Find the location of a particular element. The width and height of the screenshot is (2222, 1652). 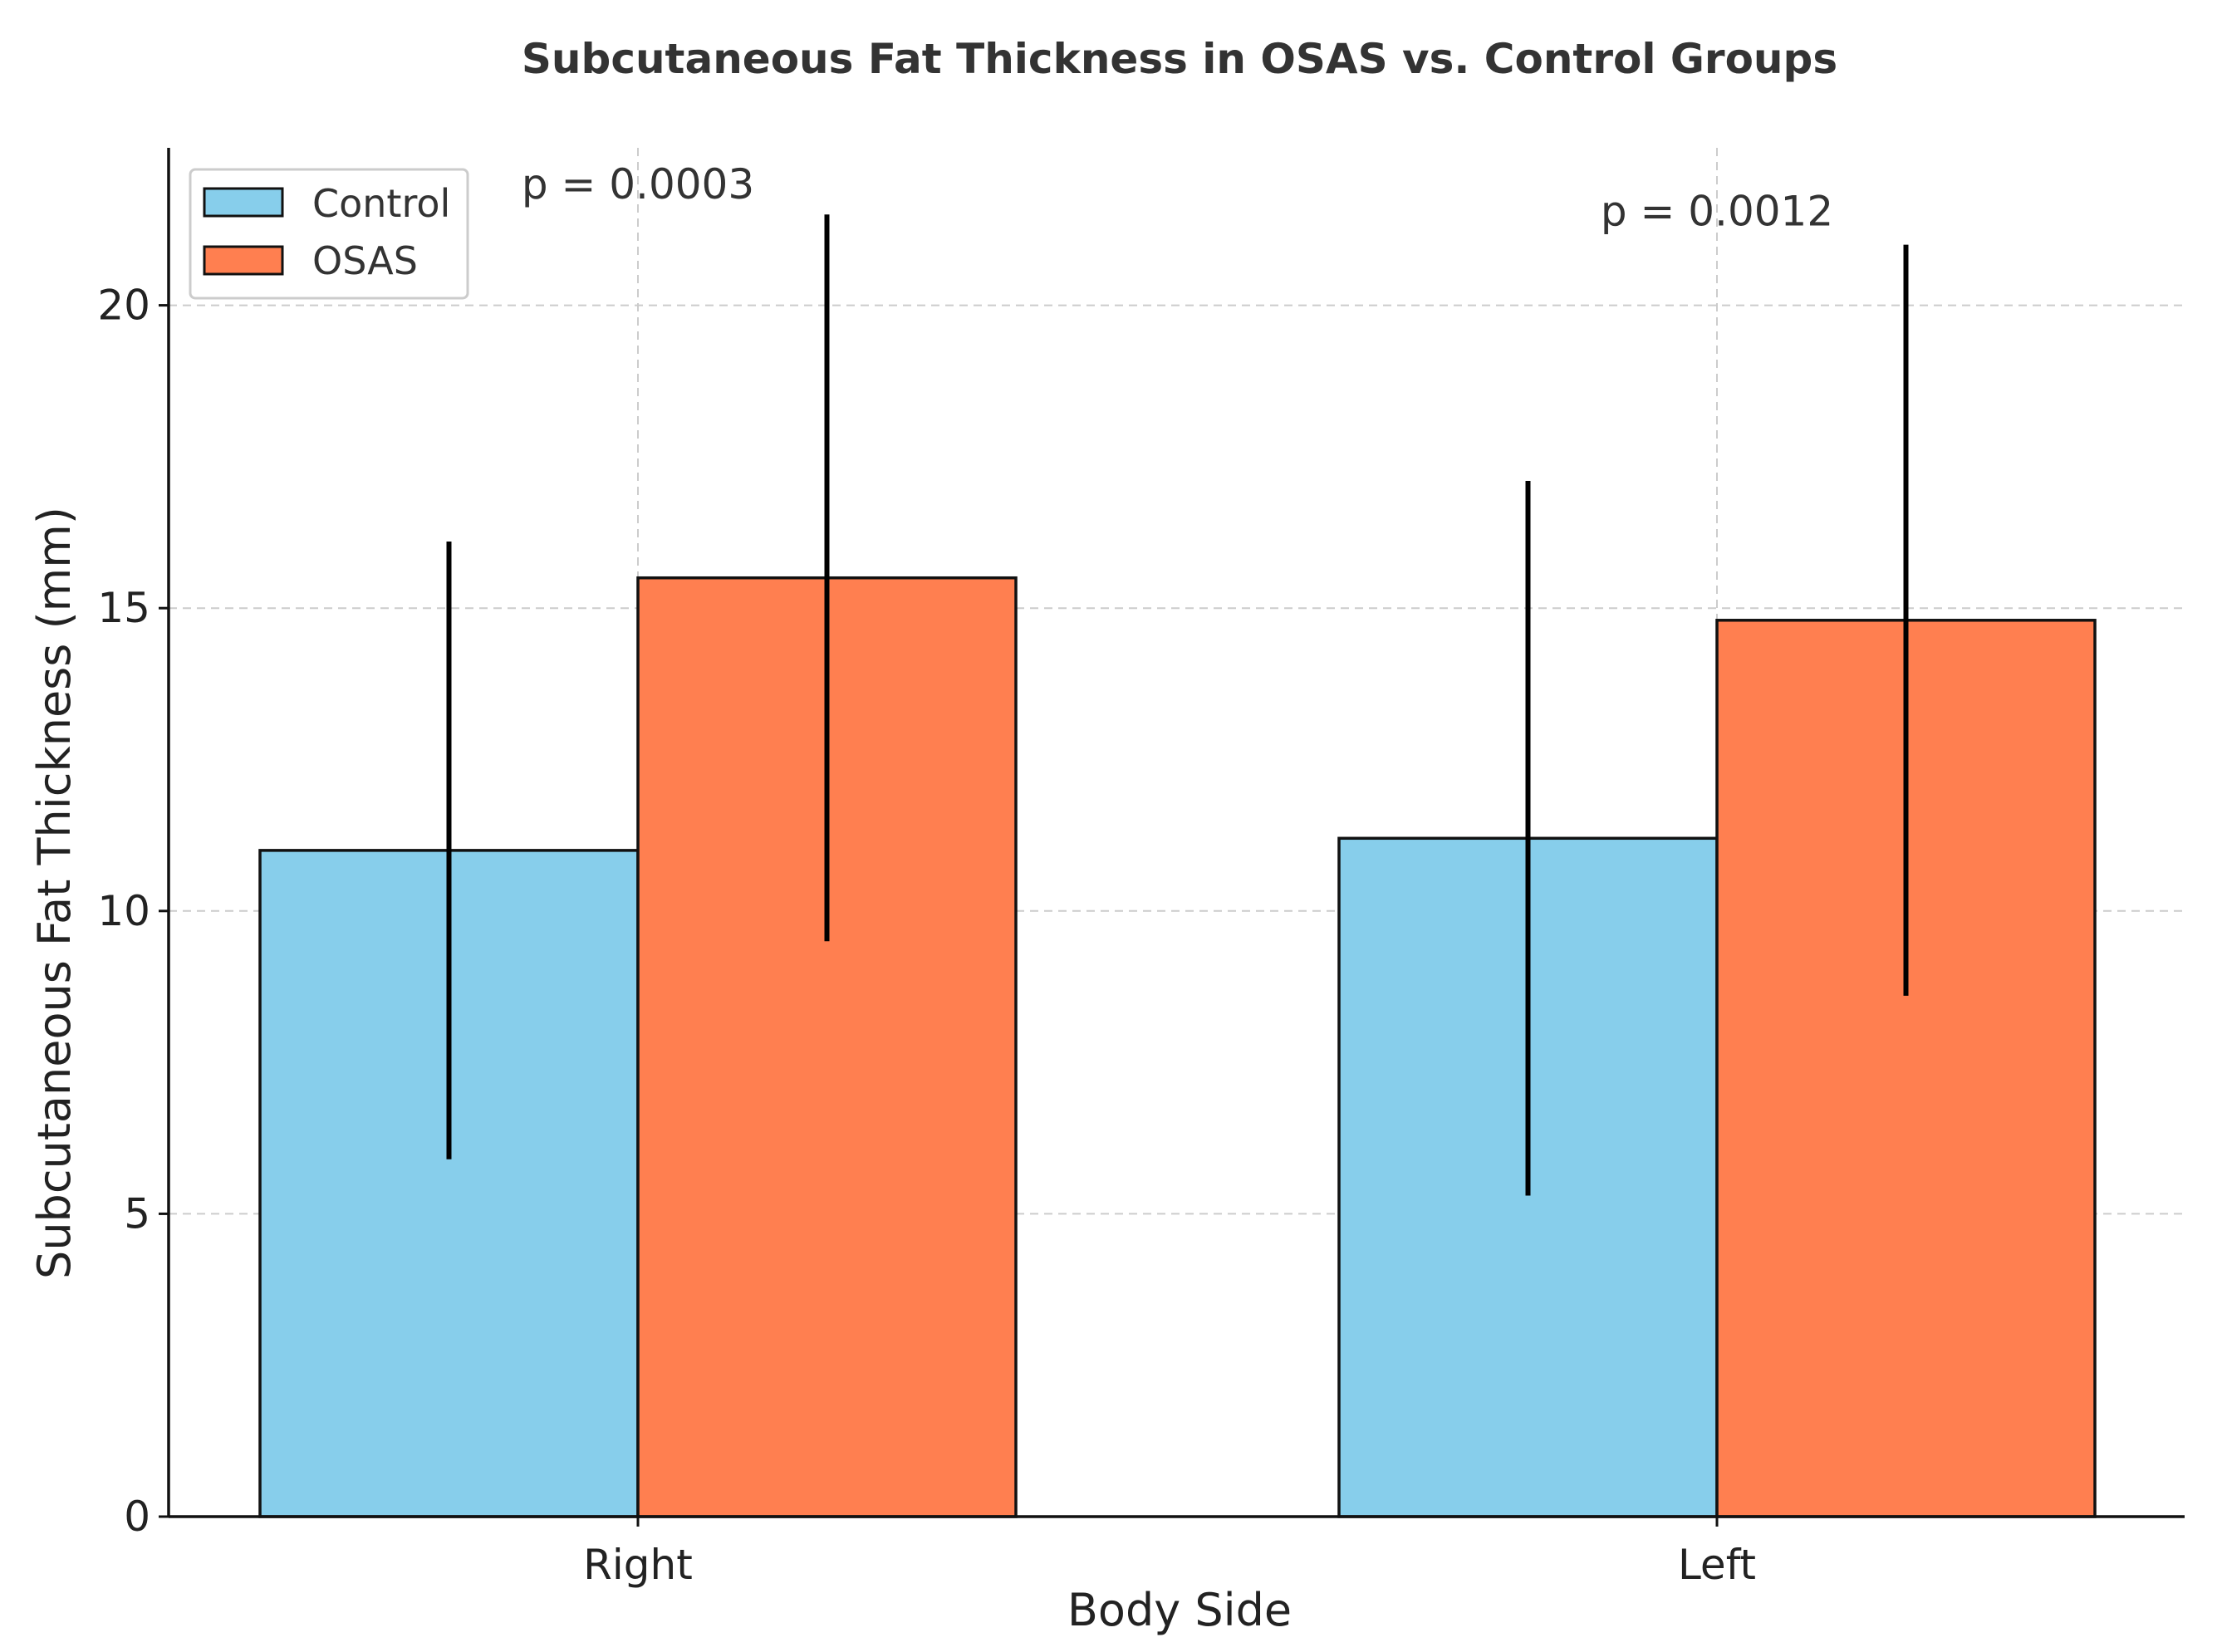

legend-swatch-osas is located at coordinates (243, 260).